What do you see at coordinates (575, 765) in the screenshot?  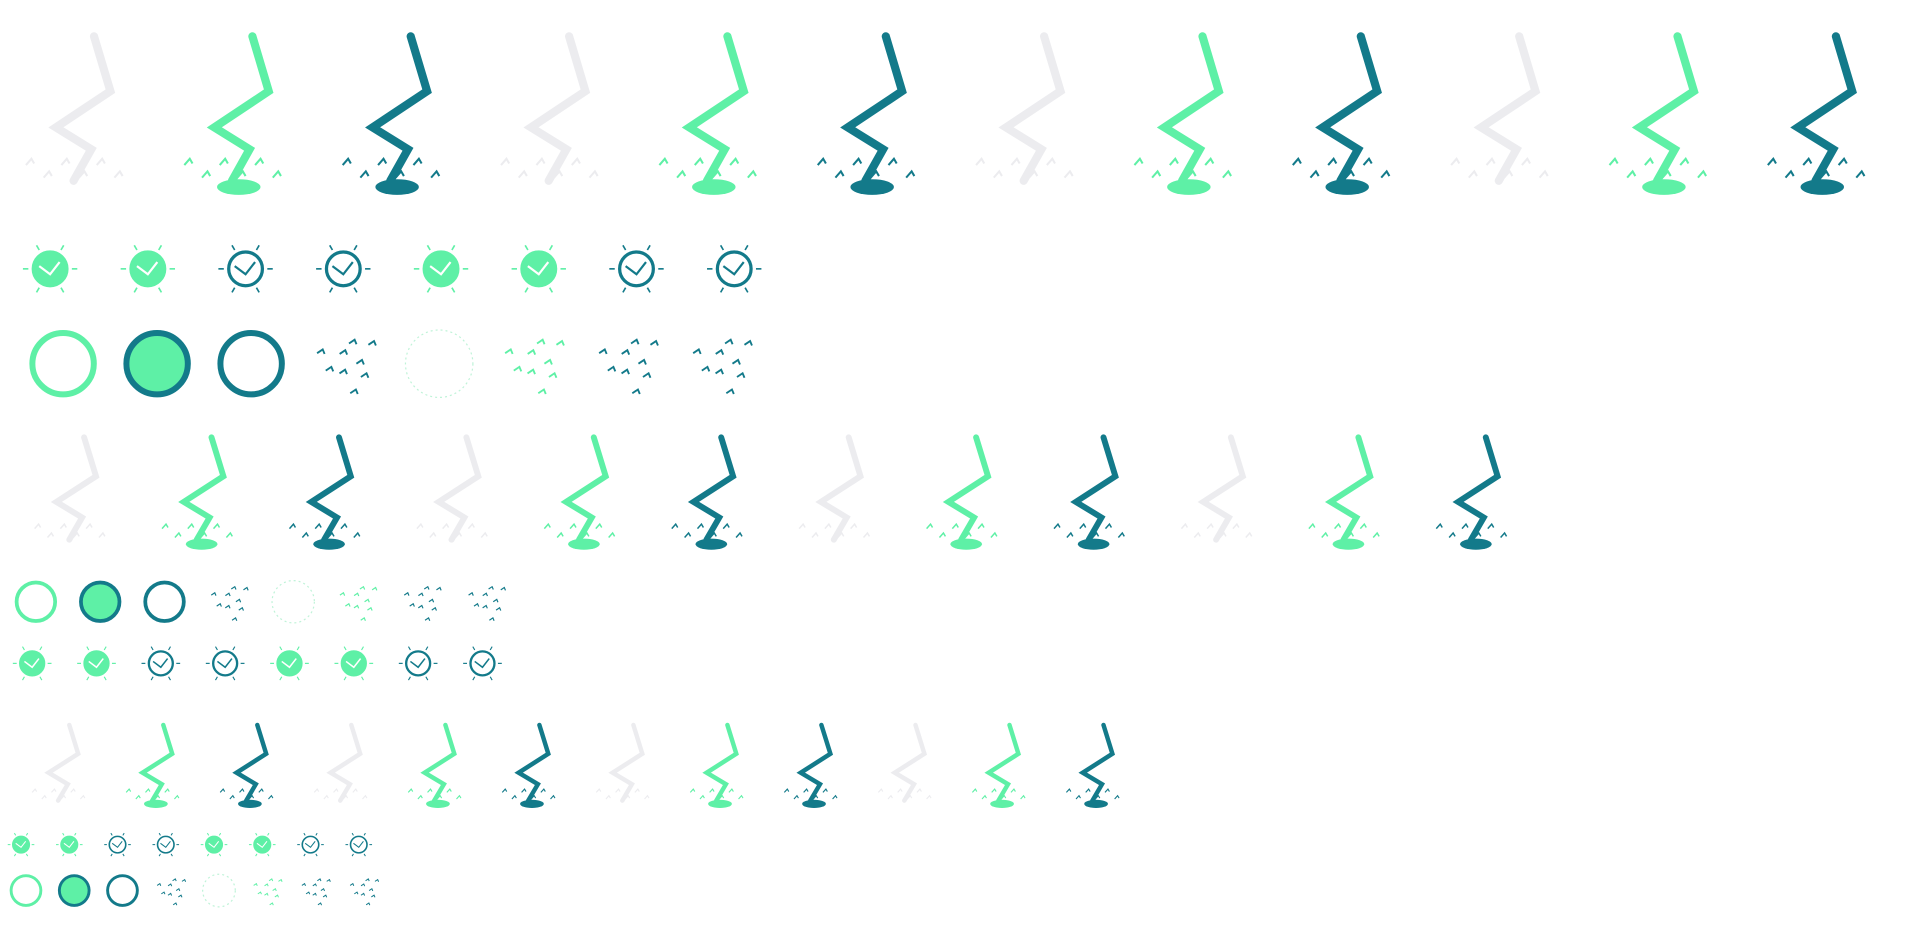 I see `bolt-row-small` at bounding box center [575, 765].